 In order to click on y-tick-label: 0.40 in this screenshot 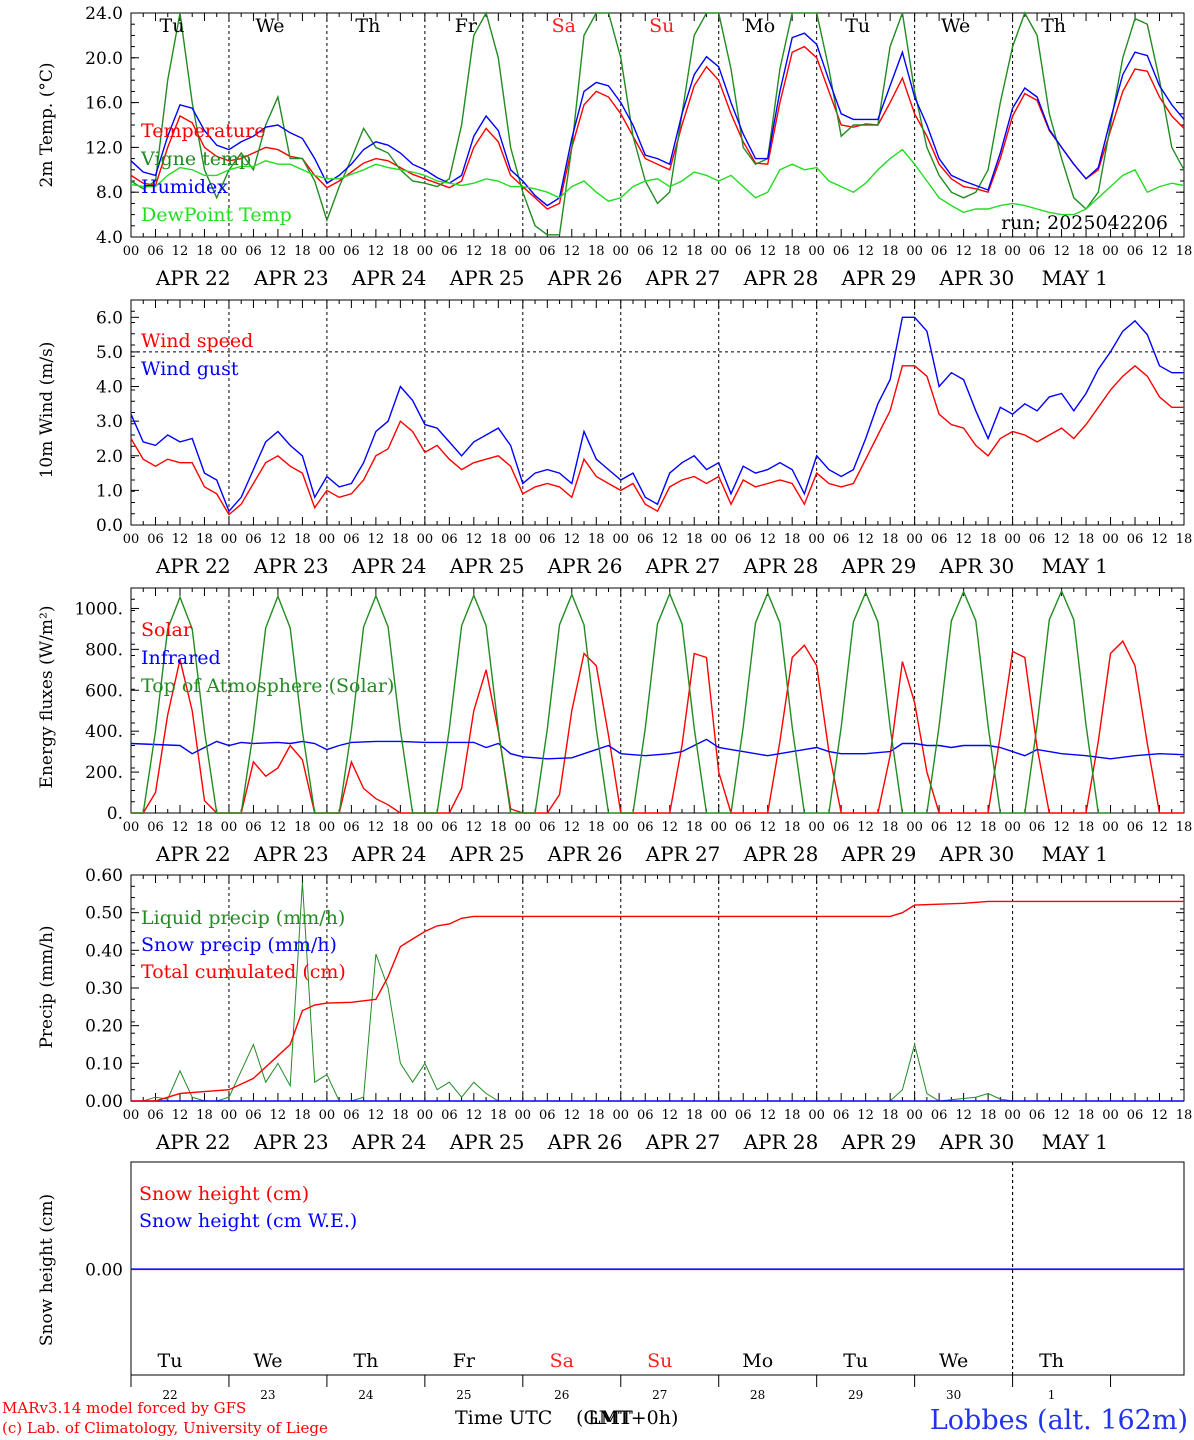, I will do `click(104, 951)`.